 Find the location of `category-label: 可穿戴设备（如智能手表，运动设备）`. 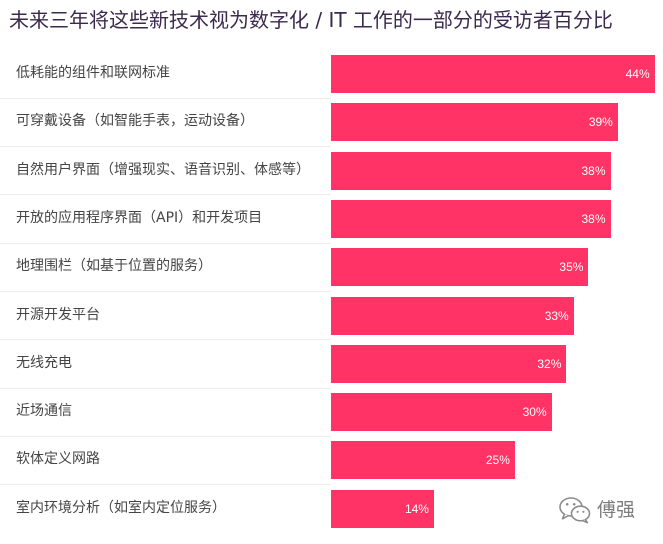

category-label: 可穿戴设备（如智能手表，运动设备） is located at coordinates (135, 121).